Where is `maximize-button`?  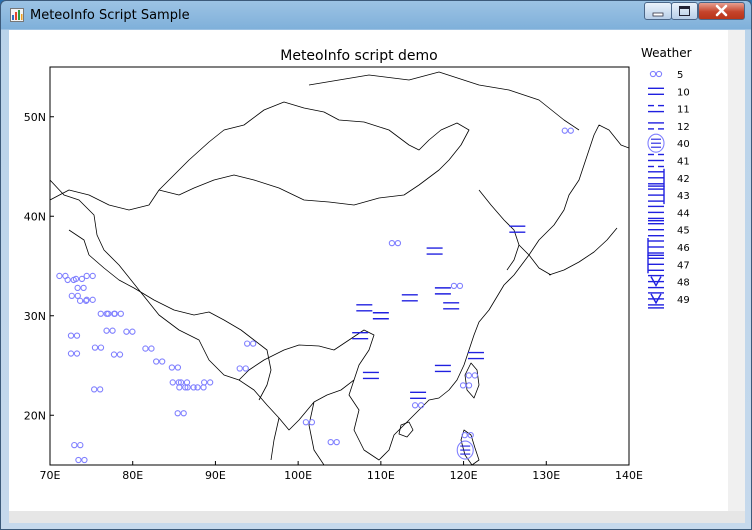 maximize-button is located at coordinates (684, 11).